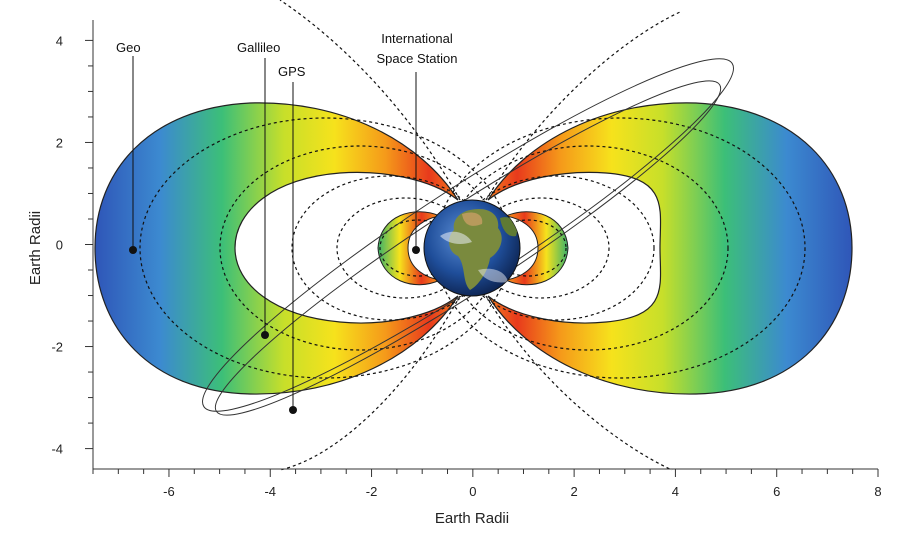  Describe the element at coordinates (133, 250) in the screenshot. I see `geo-satellite-dot` at that location.